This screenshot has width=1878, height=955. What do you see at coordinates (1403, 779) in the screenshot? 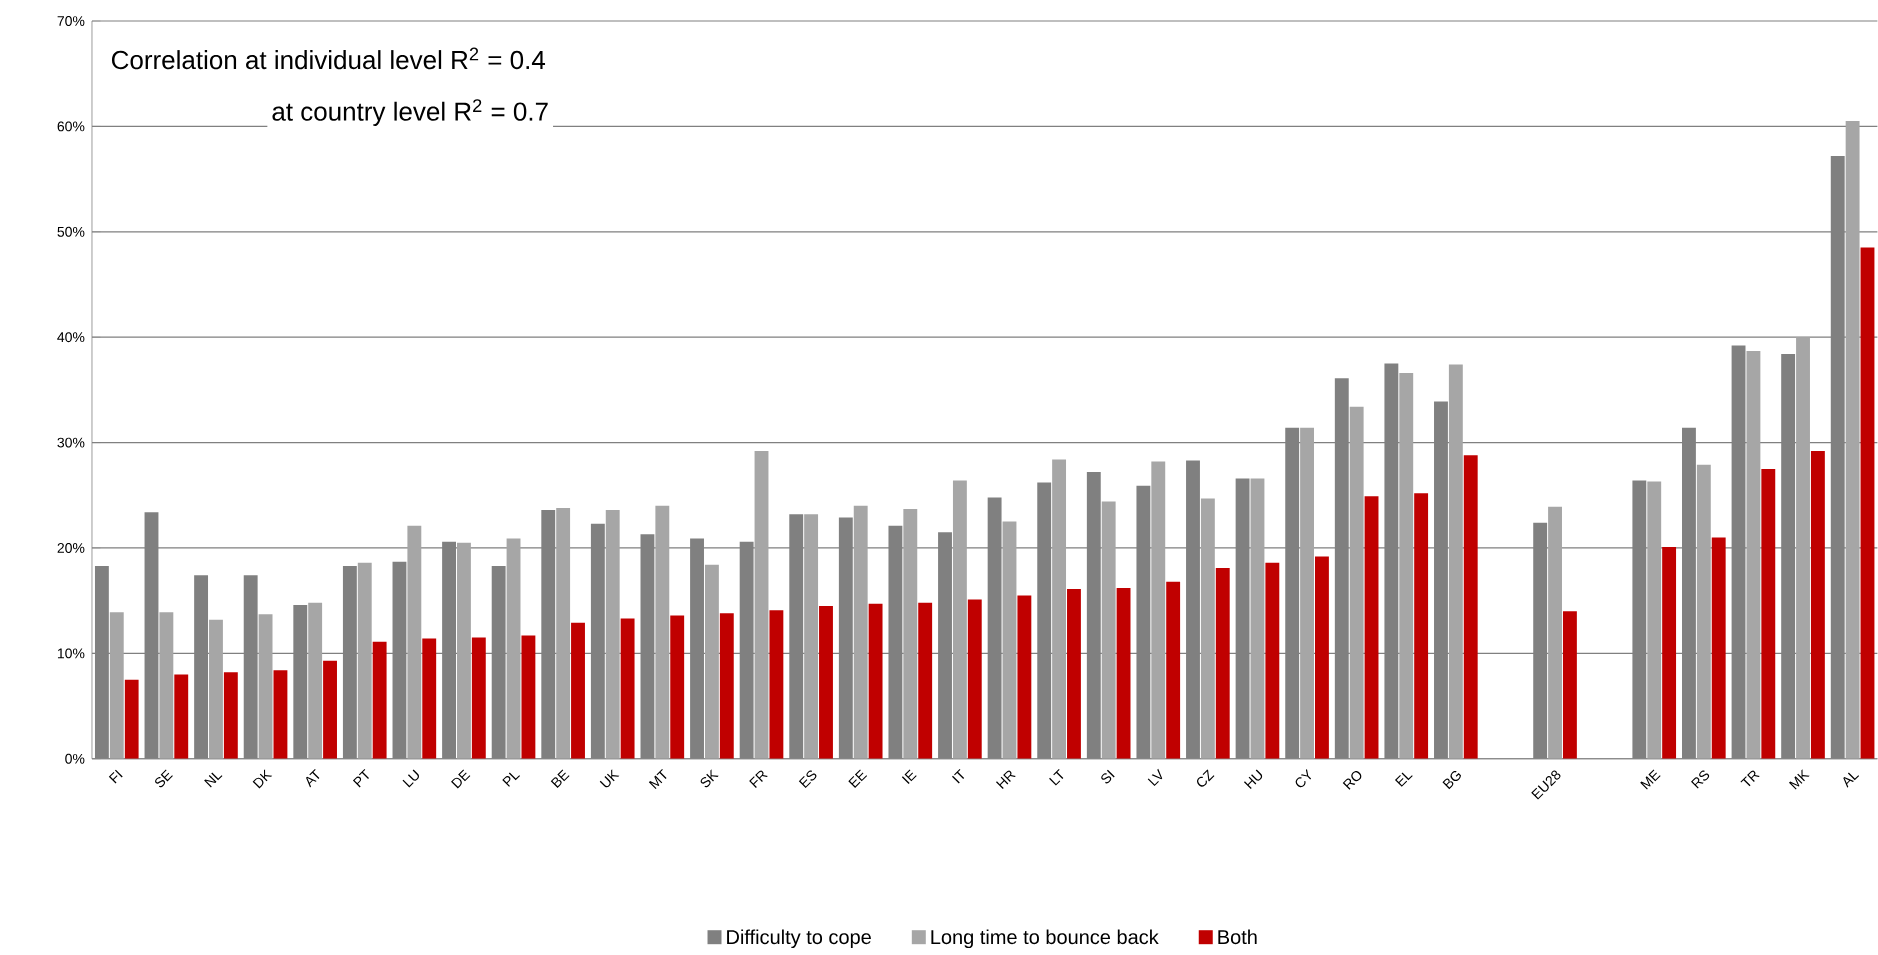
I see `x-tick-label: EL` at bounding box center [1403, 779].